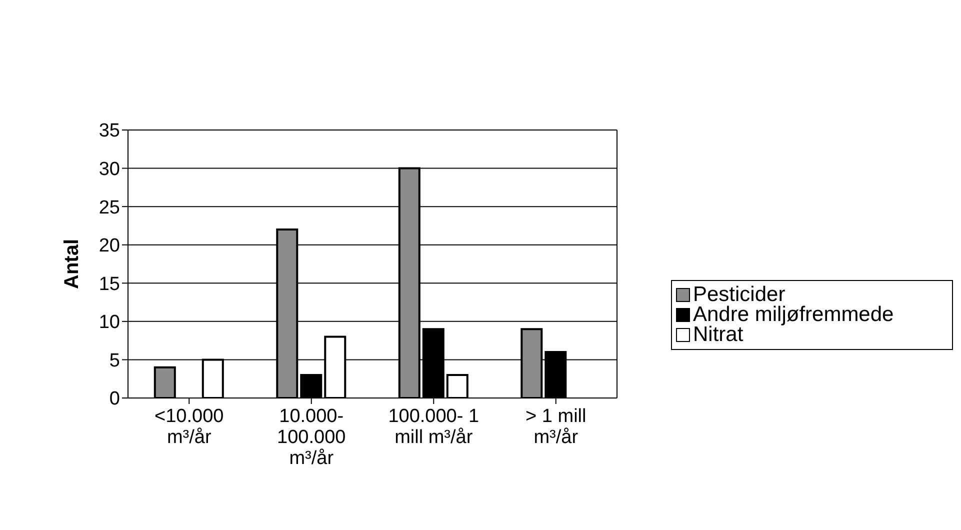  I want to click on x-tick-label: 10.000-100.000 m³/år, so click(311, 437).